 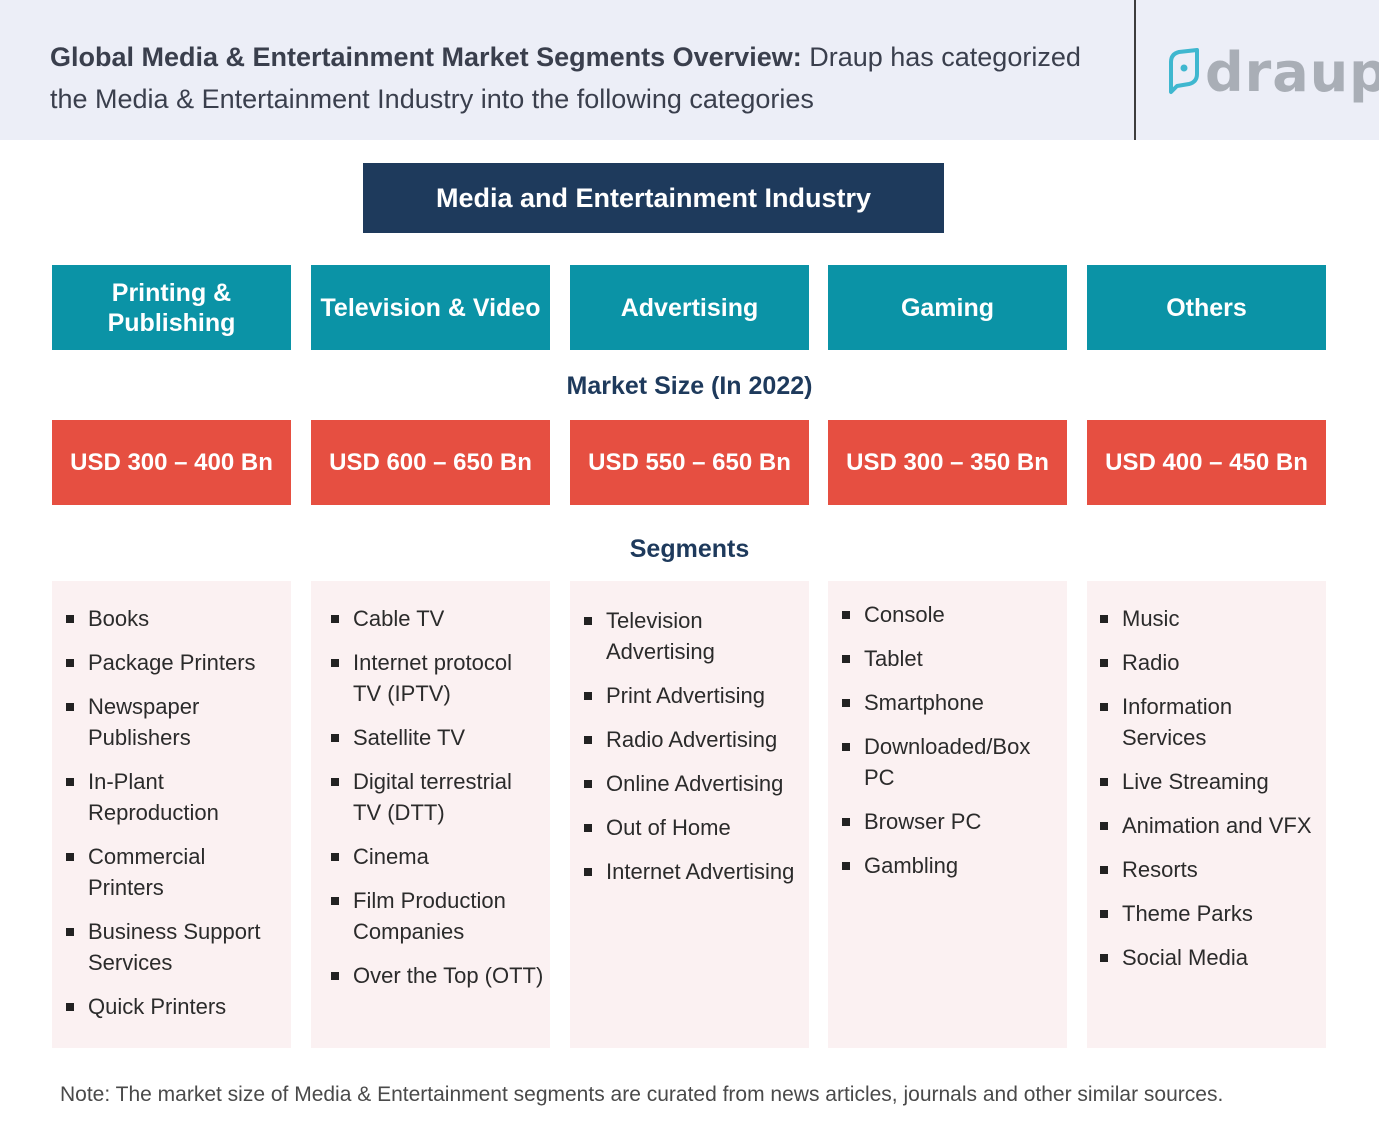 I want to click on list-item: Animation and VFX, so click(x=1210, y=825).